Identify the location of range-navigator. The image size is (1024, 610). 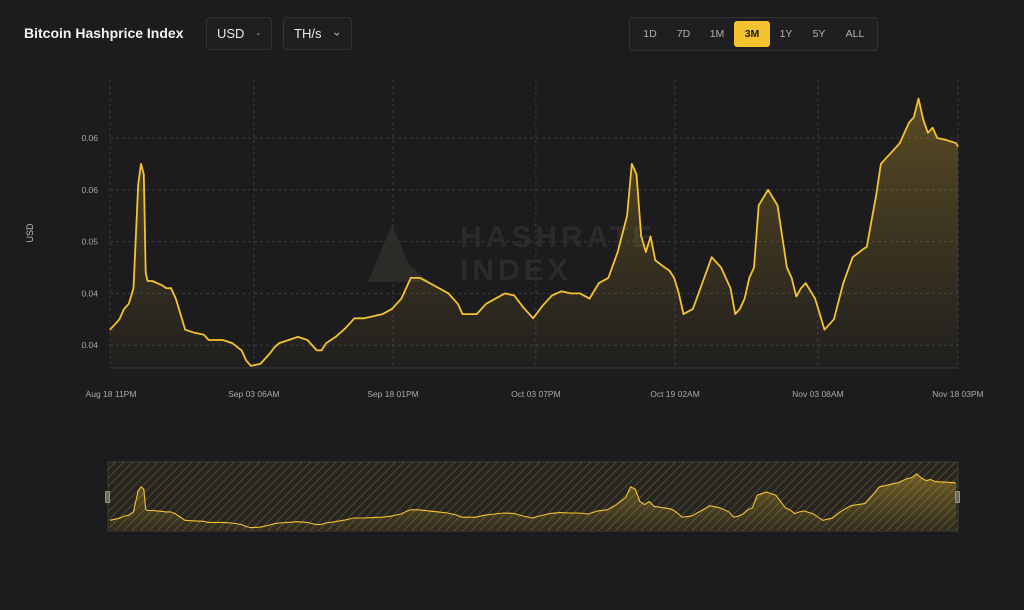
(533, 496).